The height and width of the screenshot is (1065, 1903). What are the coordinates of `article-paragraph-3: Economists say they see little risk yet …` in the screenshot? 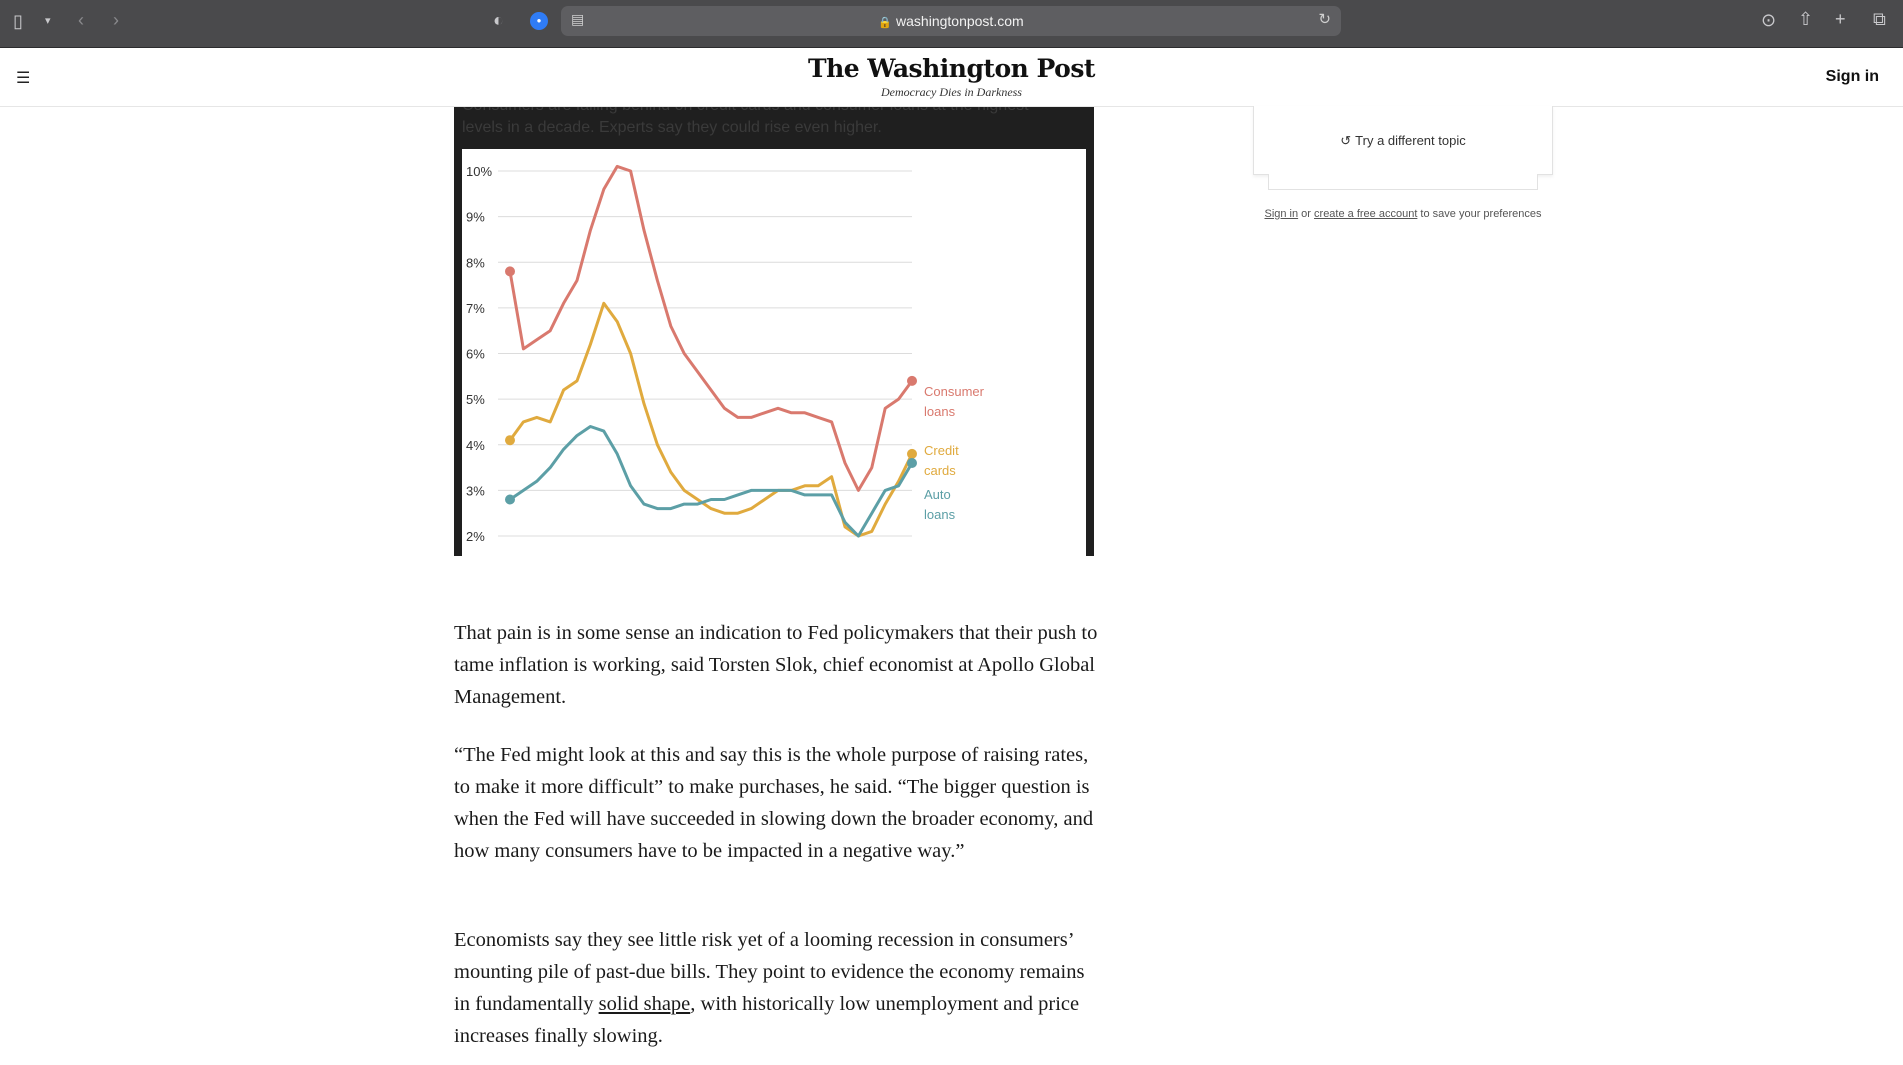 It's located at (779, 988).